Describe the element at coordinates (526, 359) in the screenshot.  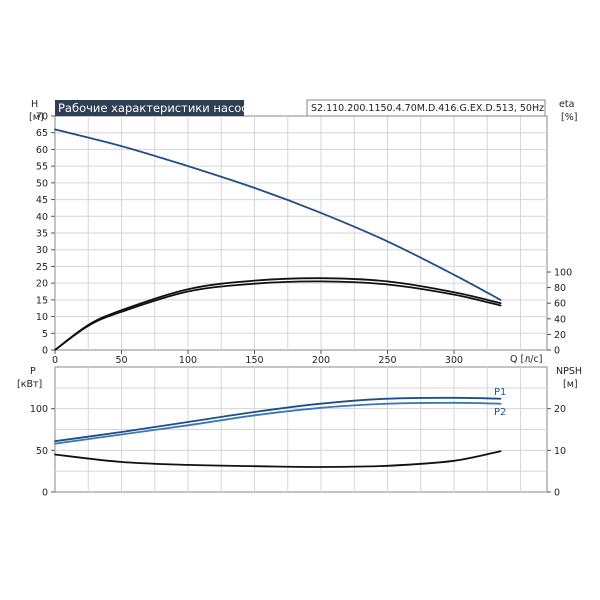
I see `x-axis-label: Q [л/с]` at that location.